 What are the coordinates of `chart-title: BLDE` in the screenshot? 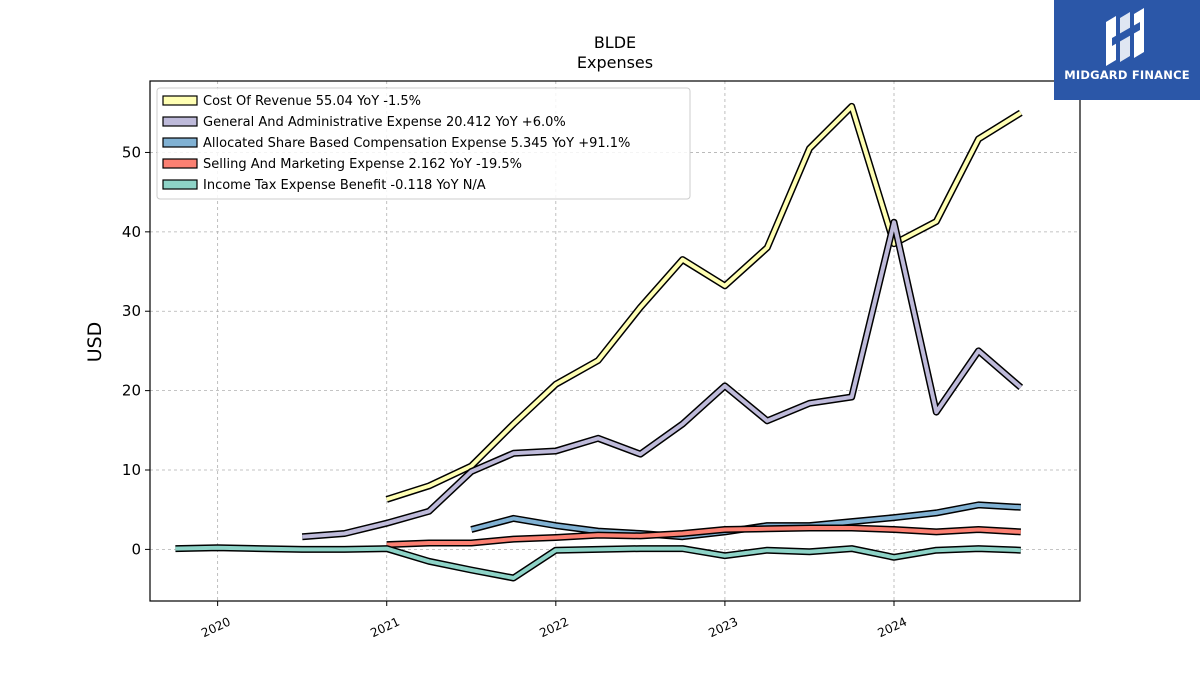 It's located at (615, 42).